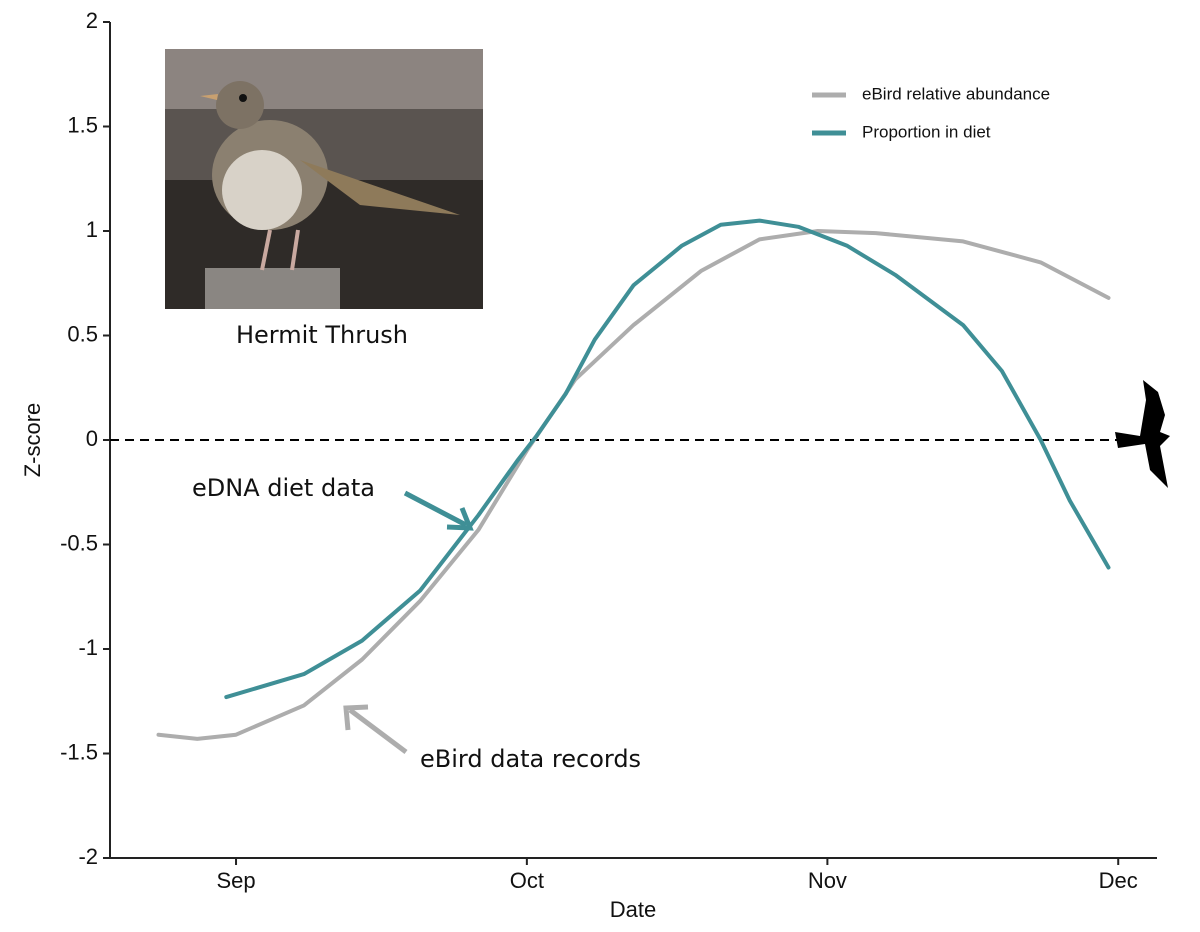  I want to click on y-tick-label: -1.5, so click(79, 751).